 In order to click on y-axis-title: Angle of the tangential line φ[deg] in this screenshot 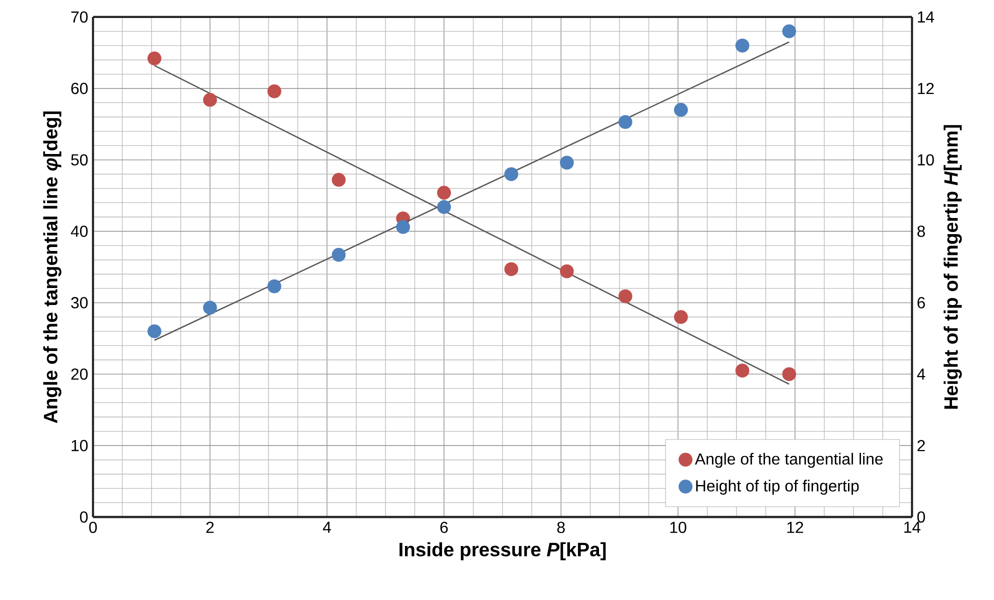, I will do `click(52, 267)`.